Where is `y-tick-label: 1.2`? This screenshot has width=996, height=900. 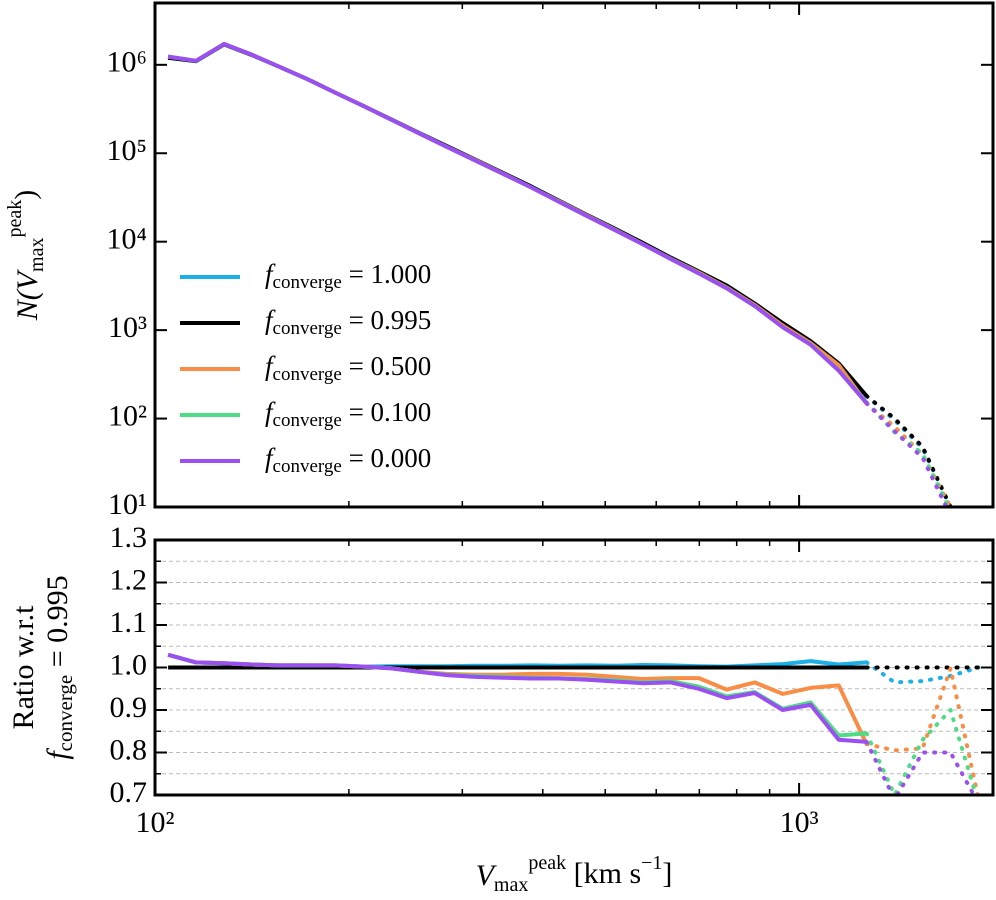 y-tick-label: 1.2 is located at coordinates (129, 579).